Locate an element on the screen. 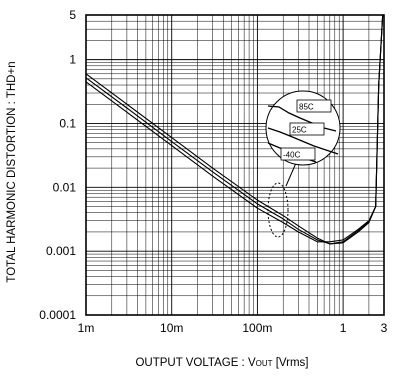 The height and width of the screenshot is (380, 394). callout-small-ellipse is located at coordinates (278, 210).